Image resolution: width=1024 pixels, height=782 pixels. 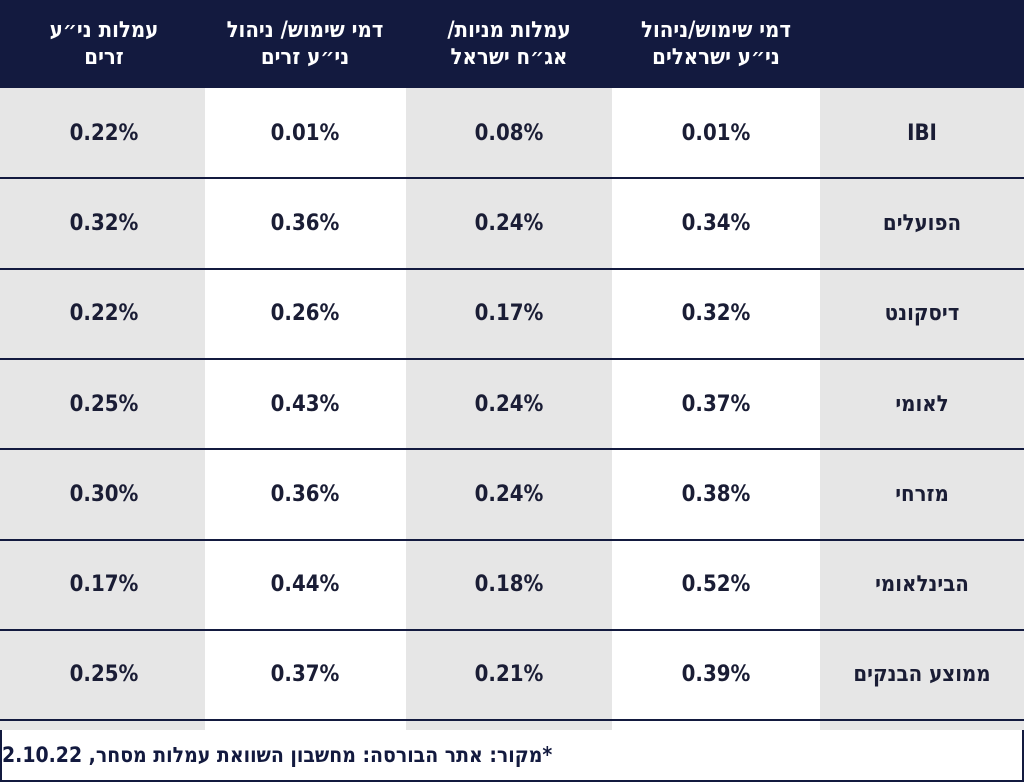 I want to click on row-label-5: מזרחי, so click(x=922, y=494).